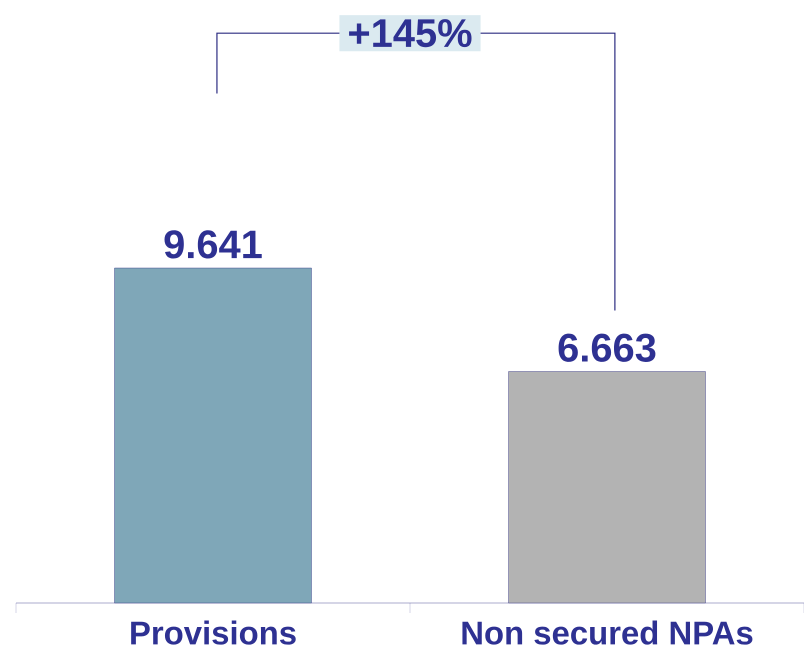 This screenshot has height=664, width=804. What do you see at coordinates (213, 632) in the screenshot?
I see `x-tick-label: Provisions` at bounding box center [213, 632].